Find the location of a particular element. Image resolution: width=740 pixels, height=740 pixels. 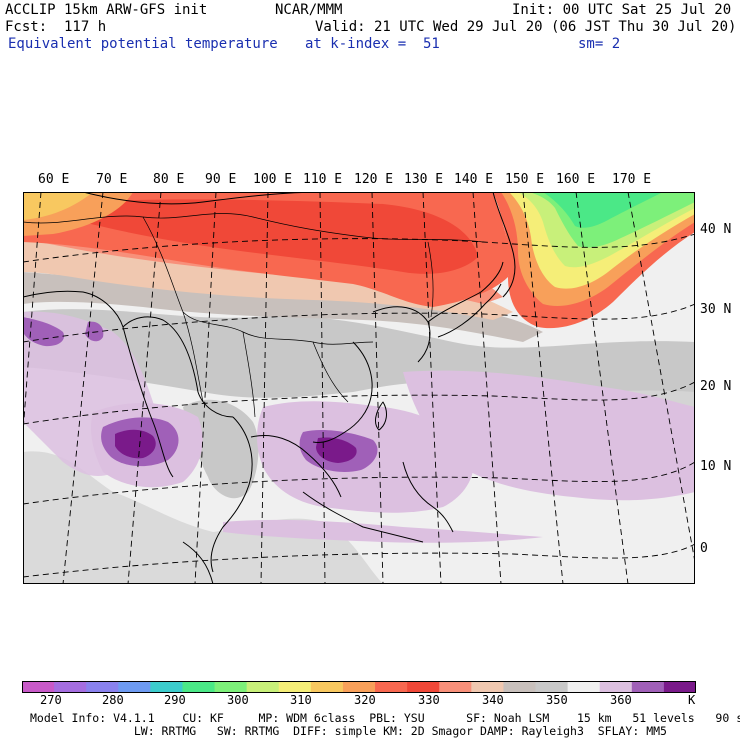

purple-west-pacific is located at coordinates (549, 435).